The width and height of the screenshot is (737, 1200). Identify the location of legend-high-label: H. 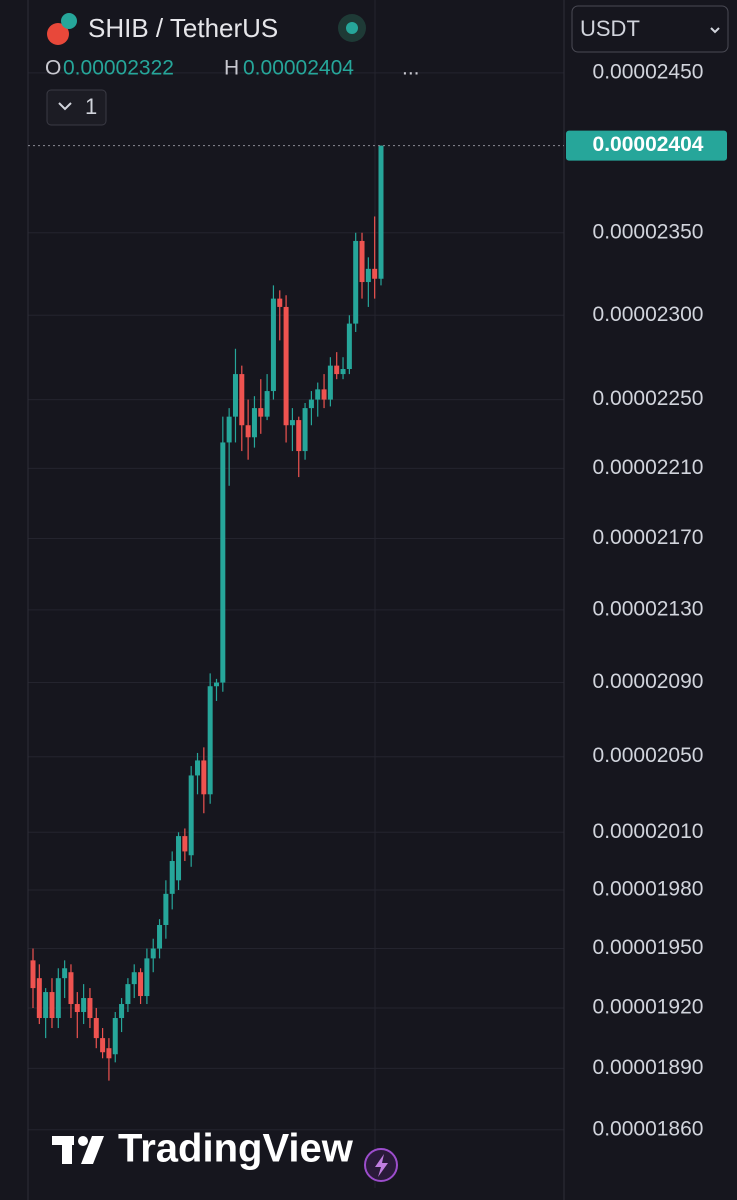
(231, 68).